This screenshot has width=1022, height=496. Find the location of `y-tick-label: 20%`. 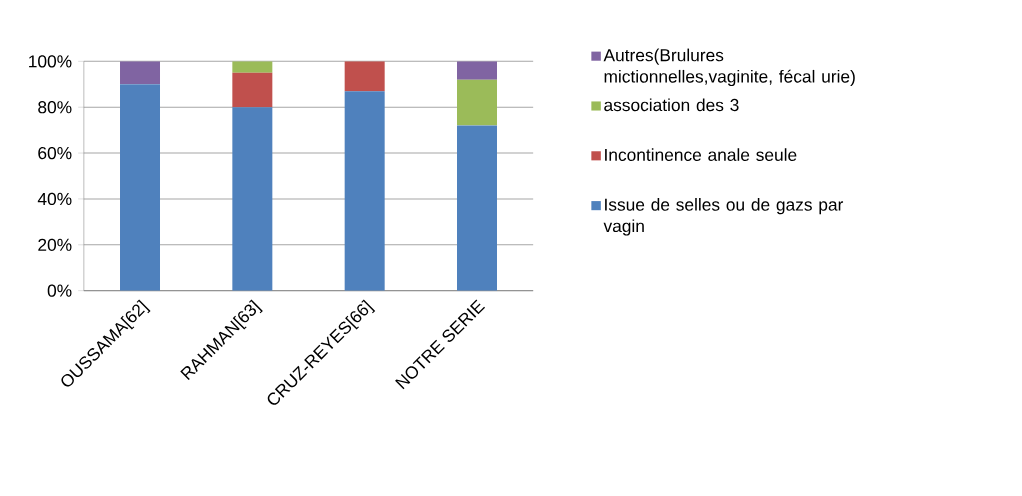

y-tick-label: 20% is located at coordinates (55, 244).